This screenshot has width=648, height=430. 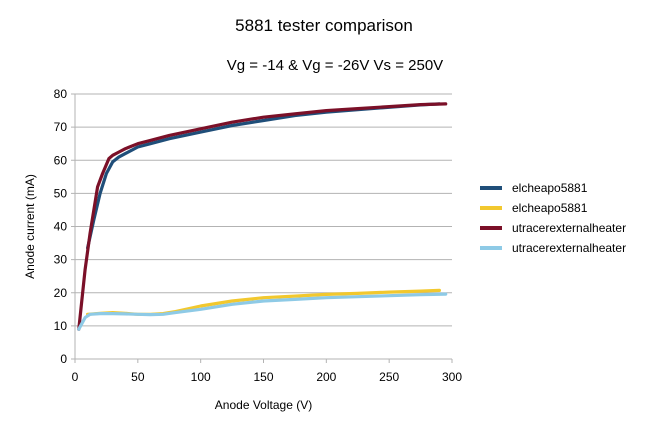 I want to click on y-tick-labels: 0 10 20 30 40 50 60 70 80, so click(x=61, y=226).